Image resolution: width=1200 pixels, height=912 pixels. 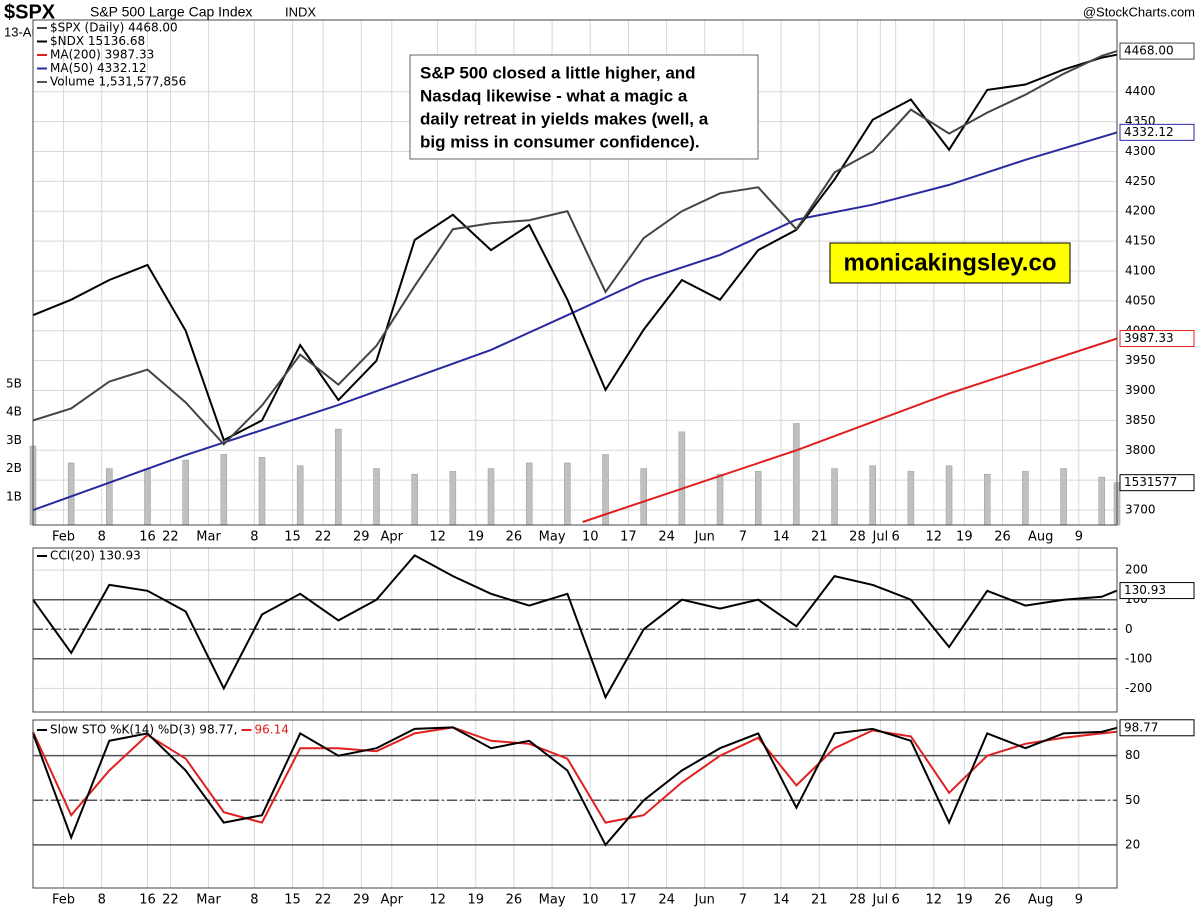 What do you see at coordinates (1140, 181) in the screenshot?
I see `y-tick-label: 4250` at bounding box center [1140, 181].